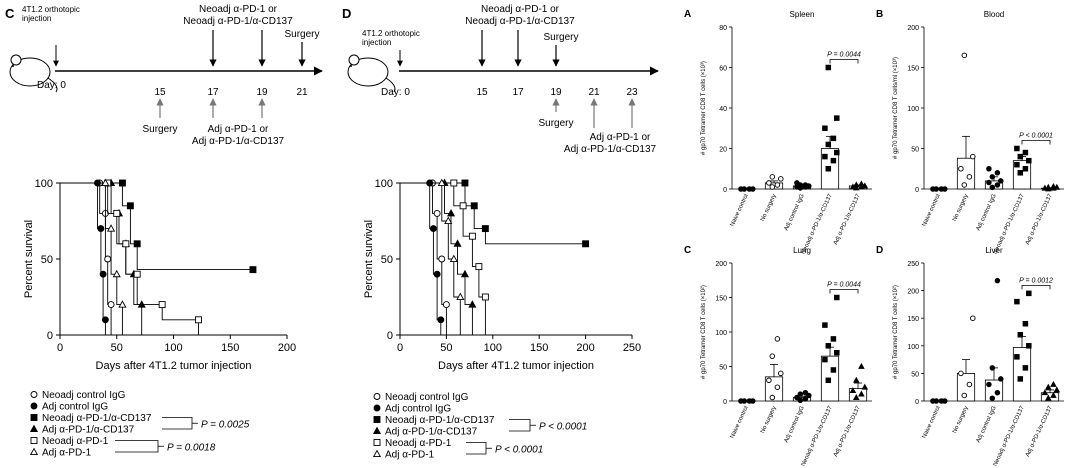  I want to click on y-tick-label: 60, so click(723, 69).